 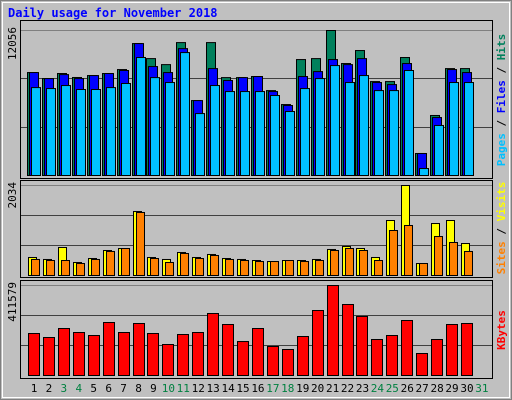 I want to click on legend: Pages / Files / Hits, so click(x=501, y=100).